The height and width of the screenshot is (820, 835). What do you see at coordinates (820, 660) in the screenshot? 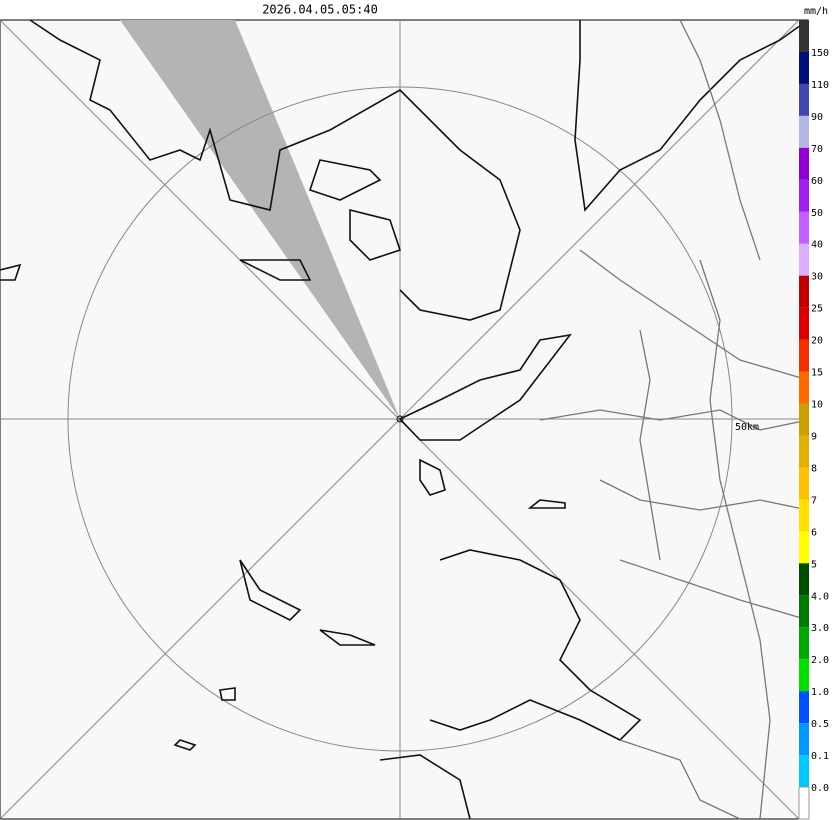
I see `legend-label: 2.0` at bounding box center [820, 660].